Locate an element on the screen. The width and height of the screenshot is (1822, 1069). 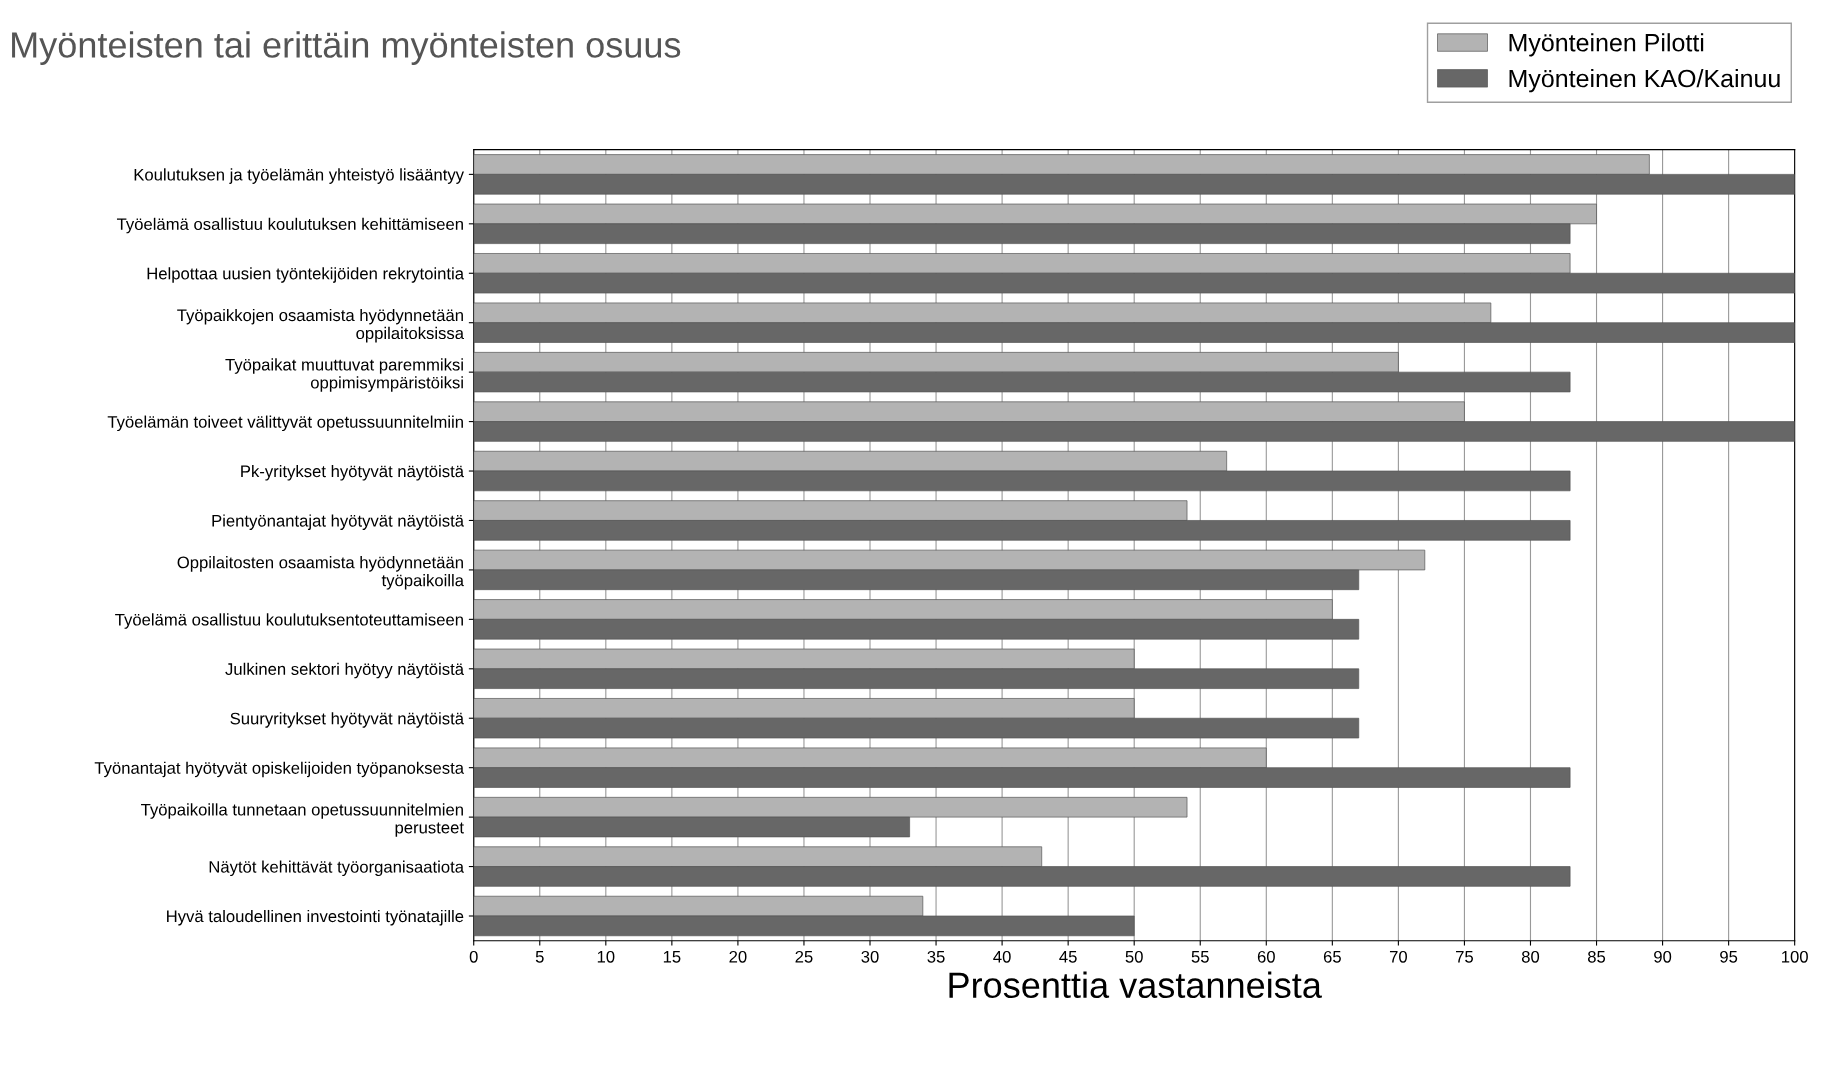
chart-title: Myönteisten tai erittäin myönteisten osuus is located at coordinates (346, 48).